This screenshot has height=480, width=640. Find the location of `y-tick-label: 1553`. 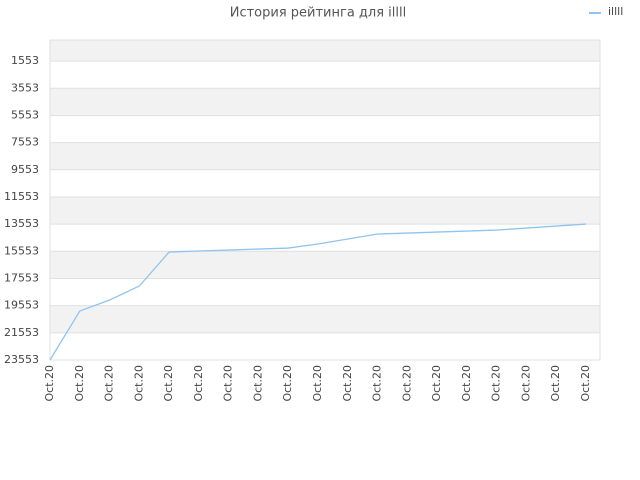

y-tick-label: 1553 is located at coordinates (25, 60).